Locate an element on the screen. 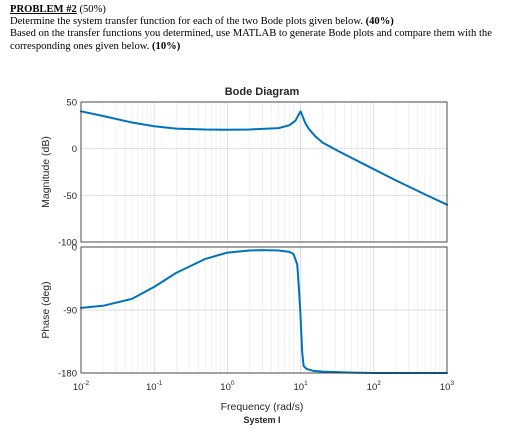  x-tick-labels: 10⁻² 10⁻¹ 10⁰ 10¹ 10² 10³ is located at coordinates (264, 386).